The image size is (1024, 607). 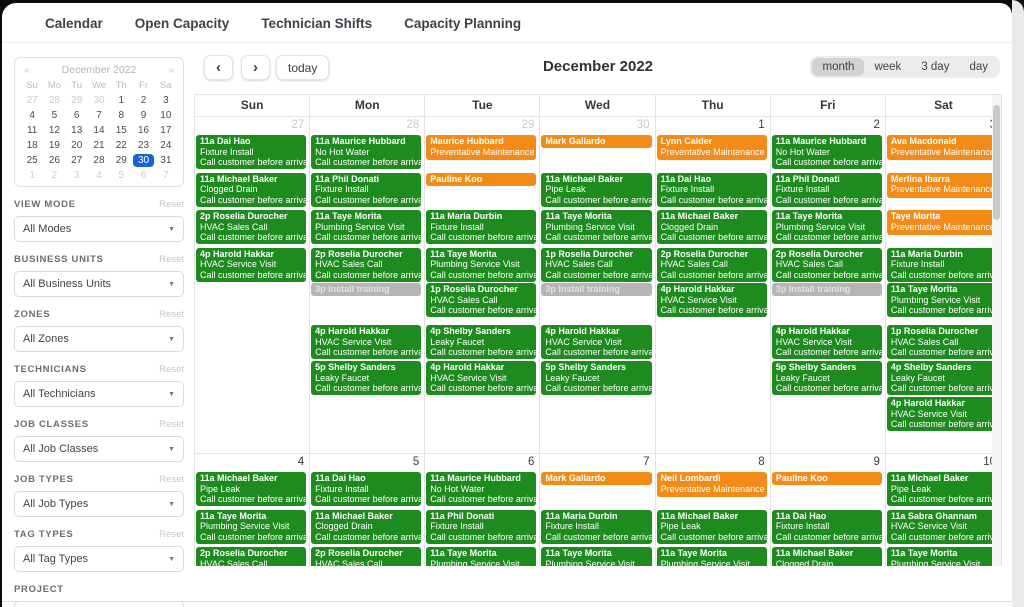 I want to click on filter-dropdown: All Technicians ▼, so click(x=99, y=394).